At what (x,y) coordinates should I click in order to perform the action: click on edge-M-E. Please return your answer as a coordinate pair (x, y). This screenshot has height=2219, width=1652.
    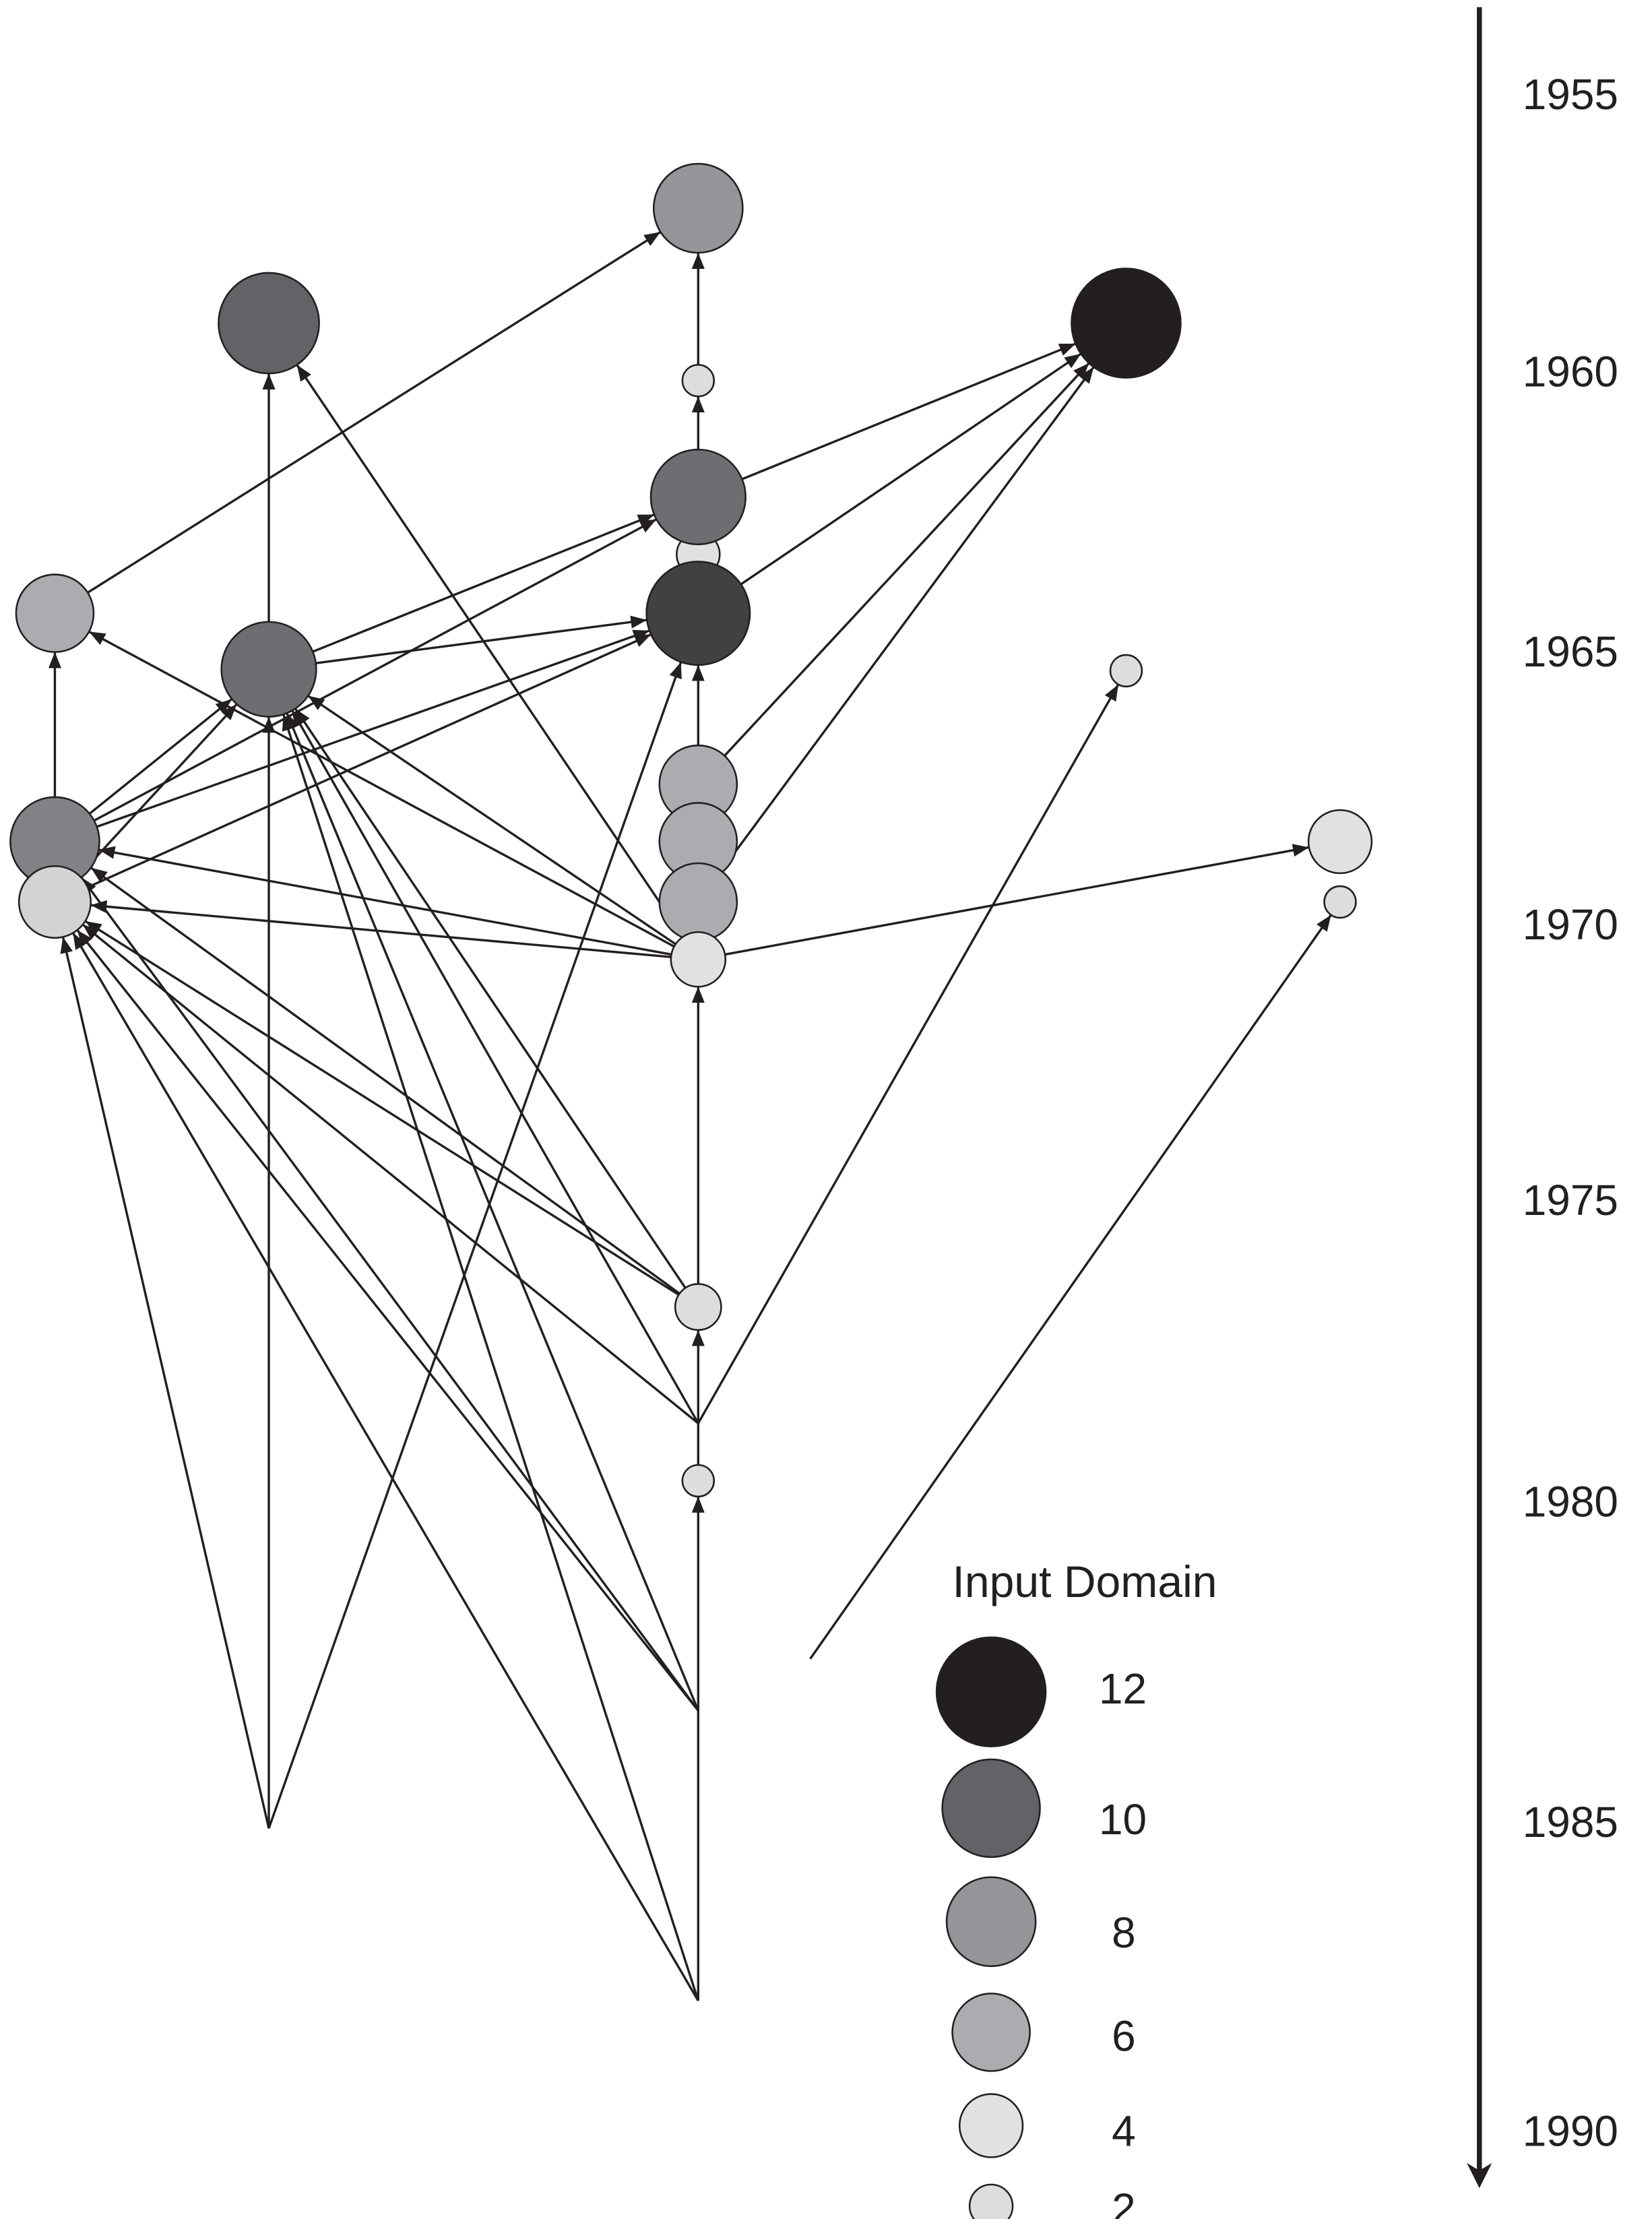
    Looking at the image, I should click on (375, 670).